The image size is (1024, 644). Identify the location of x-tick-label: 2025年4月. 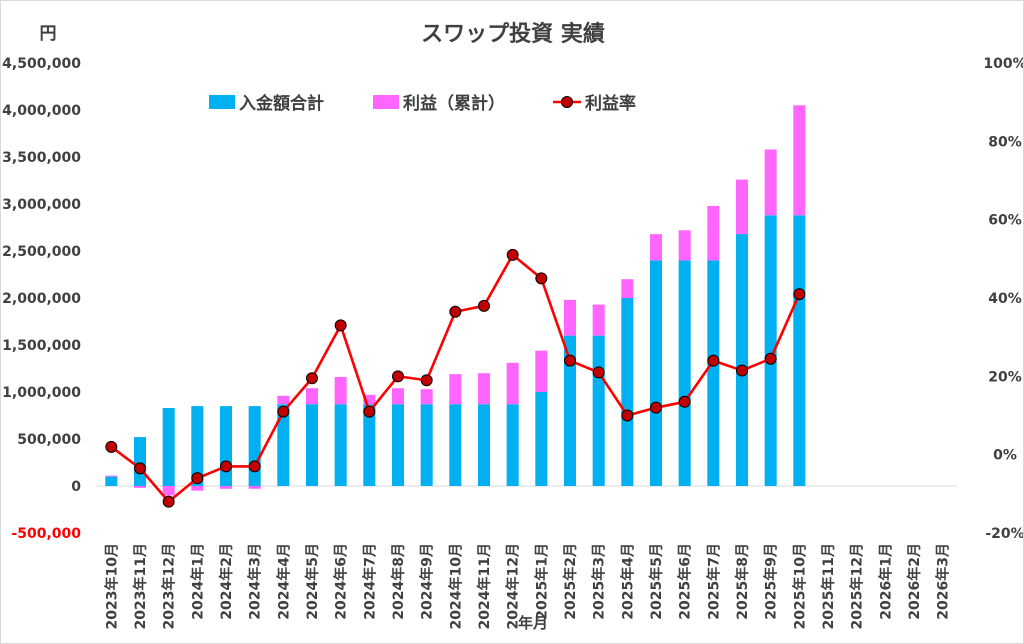
(627, 581).